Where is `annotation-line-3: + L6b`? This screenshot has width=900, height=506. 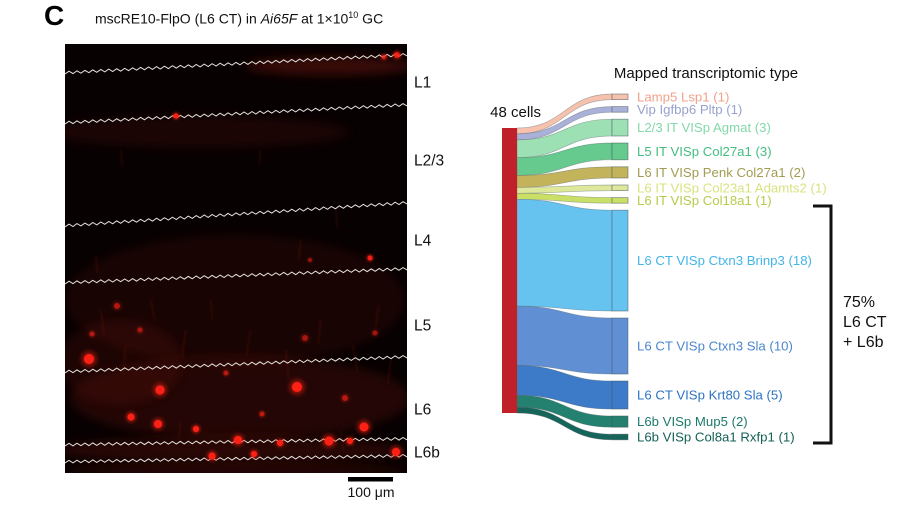
annotation-line-3: + L6b is located at coordinates (863, 342).